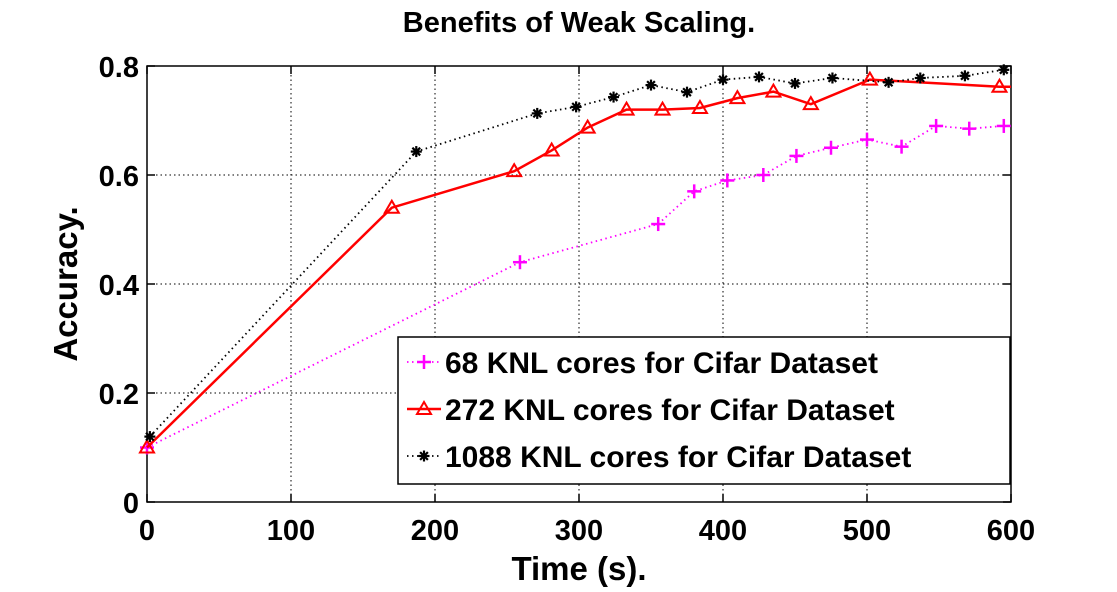 This screenshot has width=1117, height=592. I want to click on x-axis-label: Time (s)., so click(578, 568).